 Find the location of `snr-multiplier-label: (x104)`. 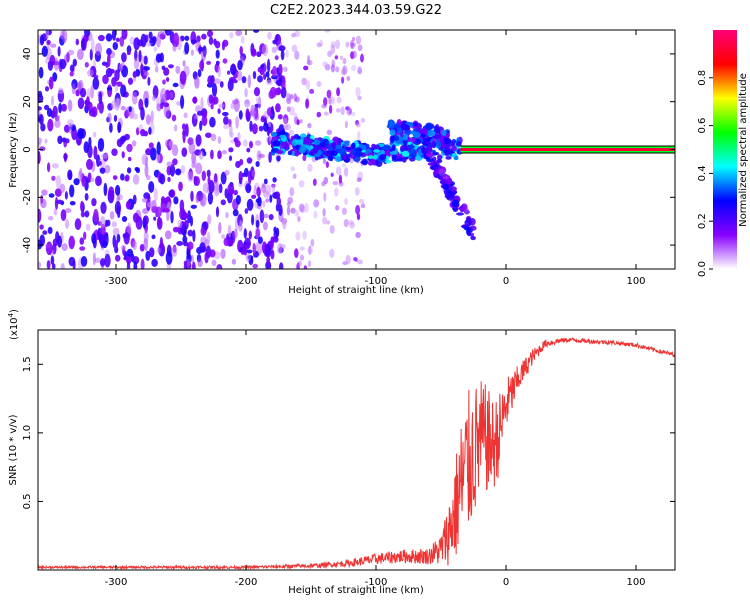

snr-multiplier-label: (x104) is located at coordinates (13, 324).